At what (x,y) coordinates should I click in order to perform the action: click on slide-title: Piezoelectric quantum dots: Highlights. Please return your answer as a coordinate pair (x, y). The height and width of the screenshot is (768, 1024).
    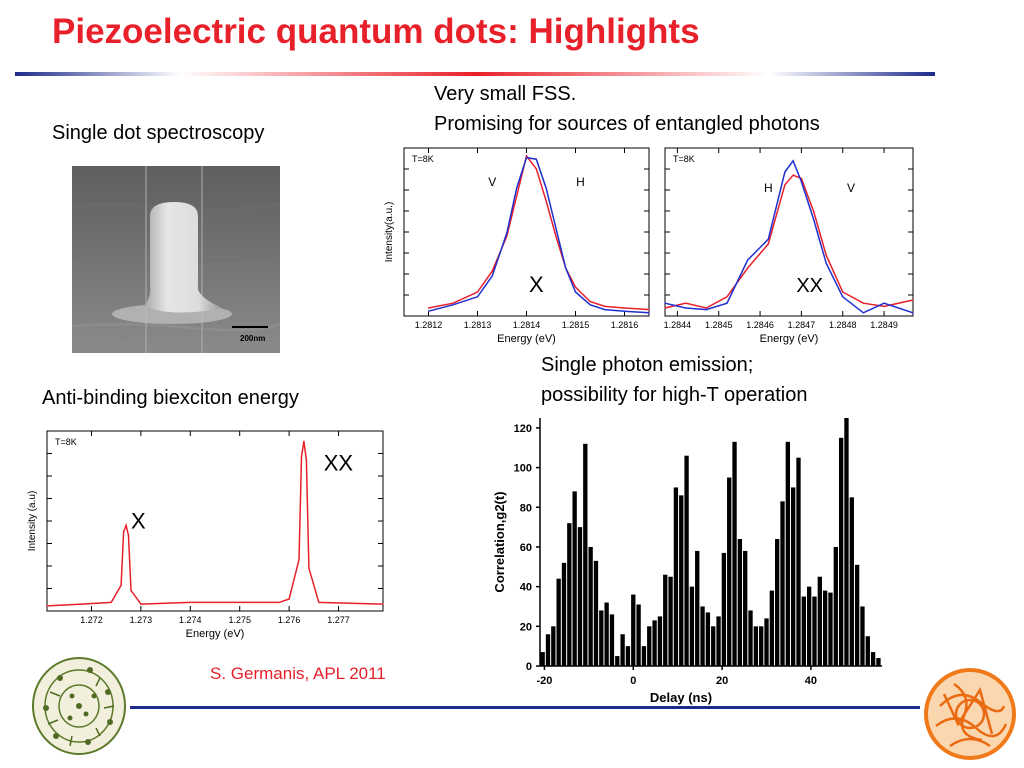
    Looking at the image, I should click on (376, 31).